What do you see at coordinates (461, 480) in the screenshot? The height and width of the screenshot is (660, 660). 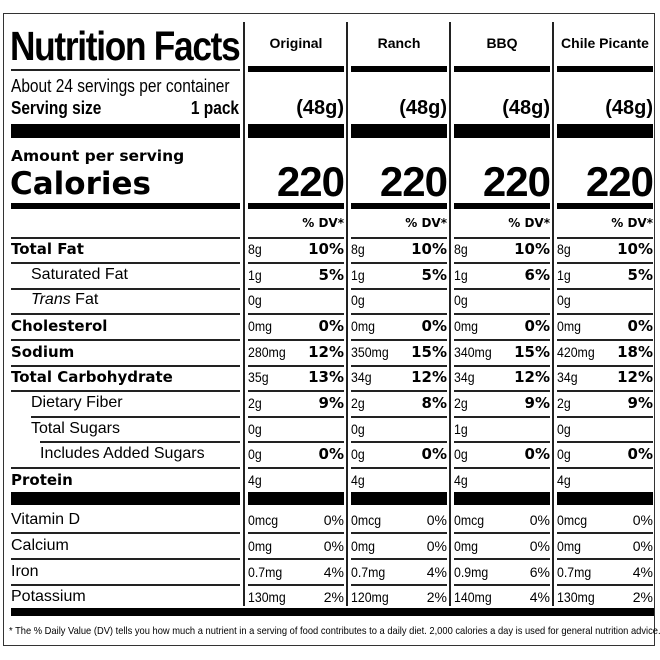 I see `nutrient-amount: 4g` at bounding box center [461, 480].